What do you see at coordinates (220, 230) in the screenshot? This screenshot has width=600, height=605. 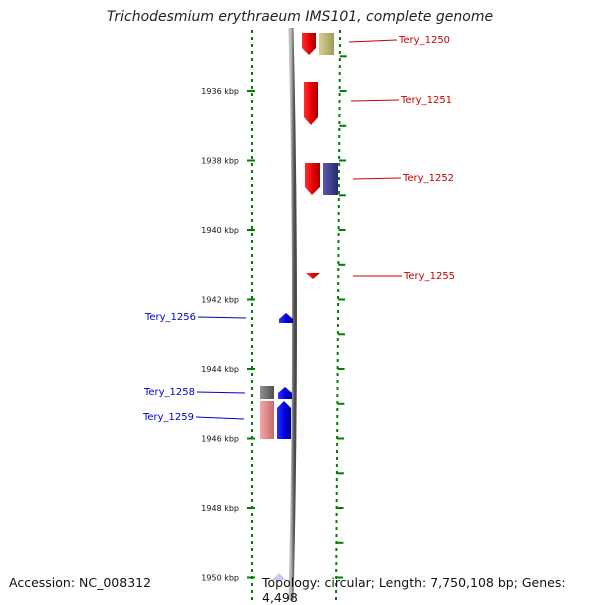 I see `tick-label: 1940 kbp` at bounding box center [220, 230].